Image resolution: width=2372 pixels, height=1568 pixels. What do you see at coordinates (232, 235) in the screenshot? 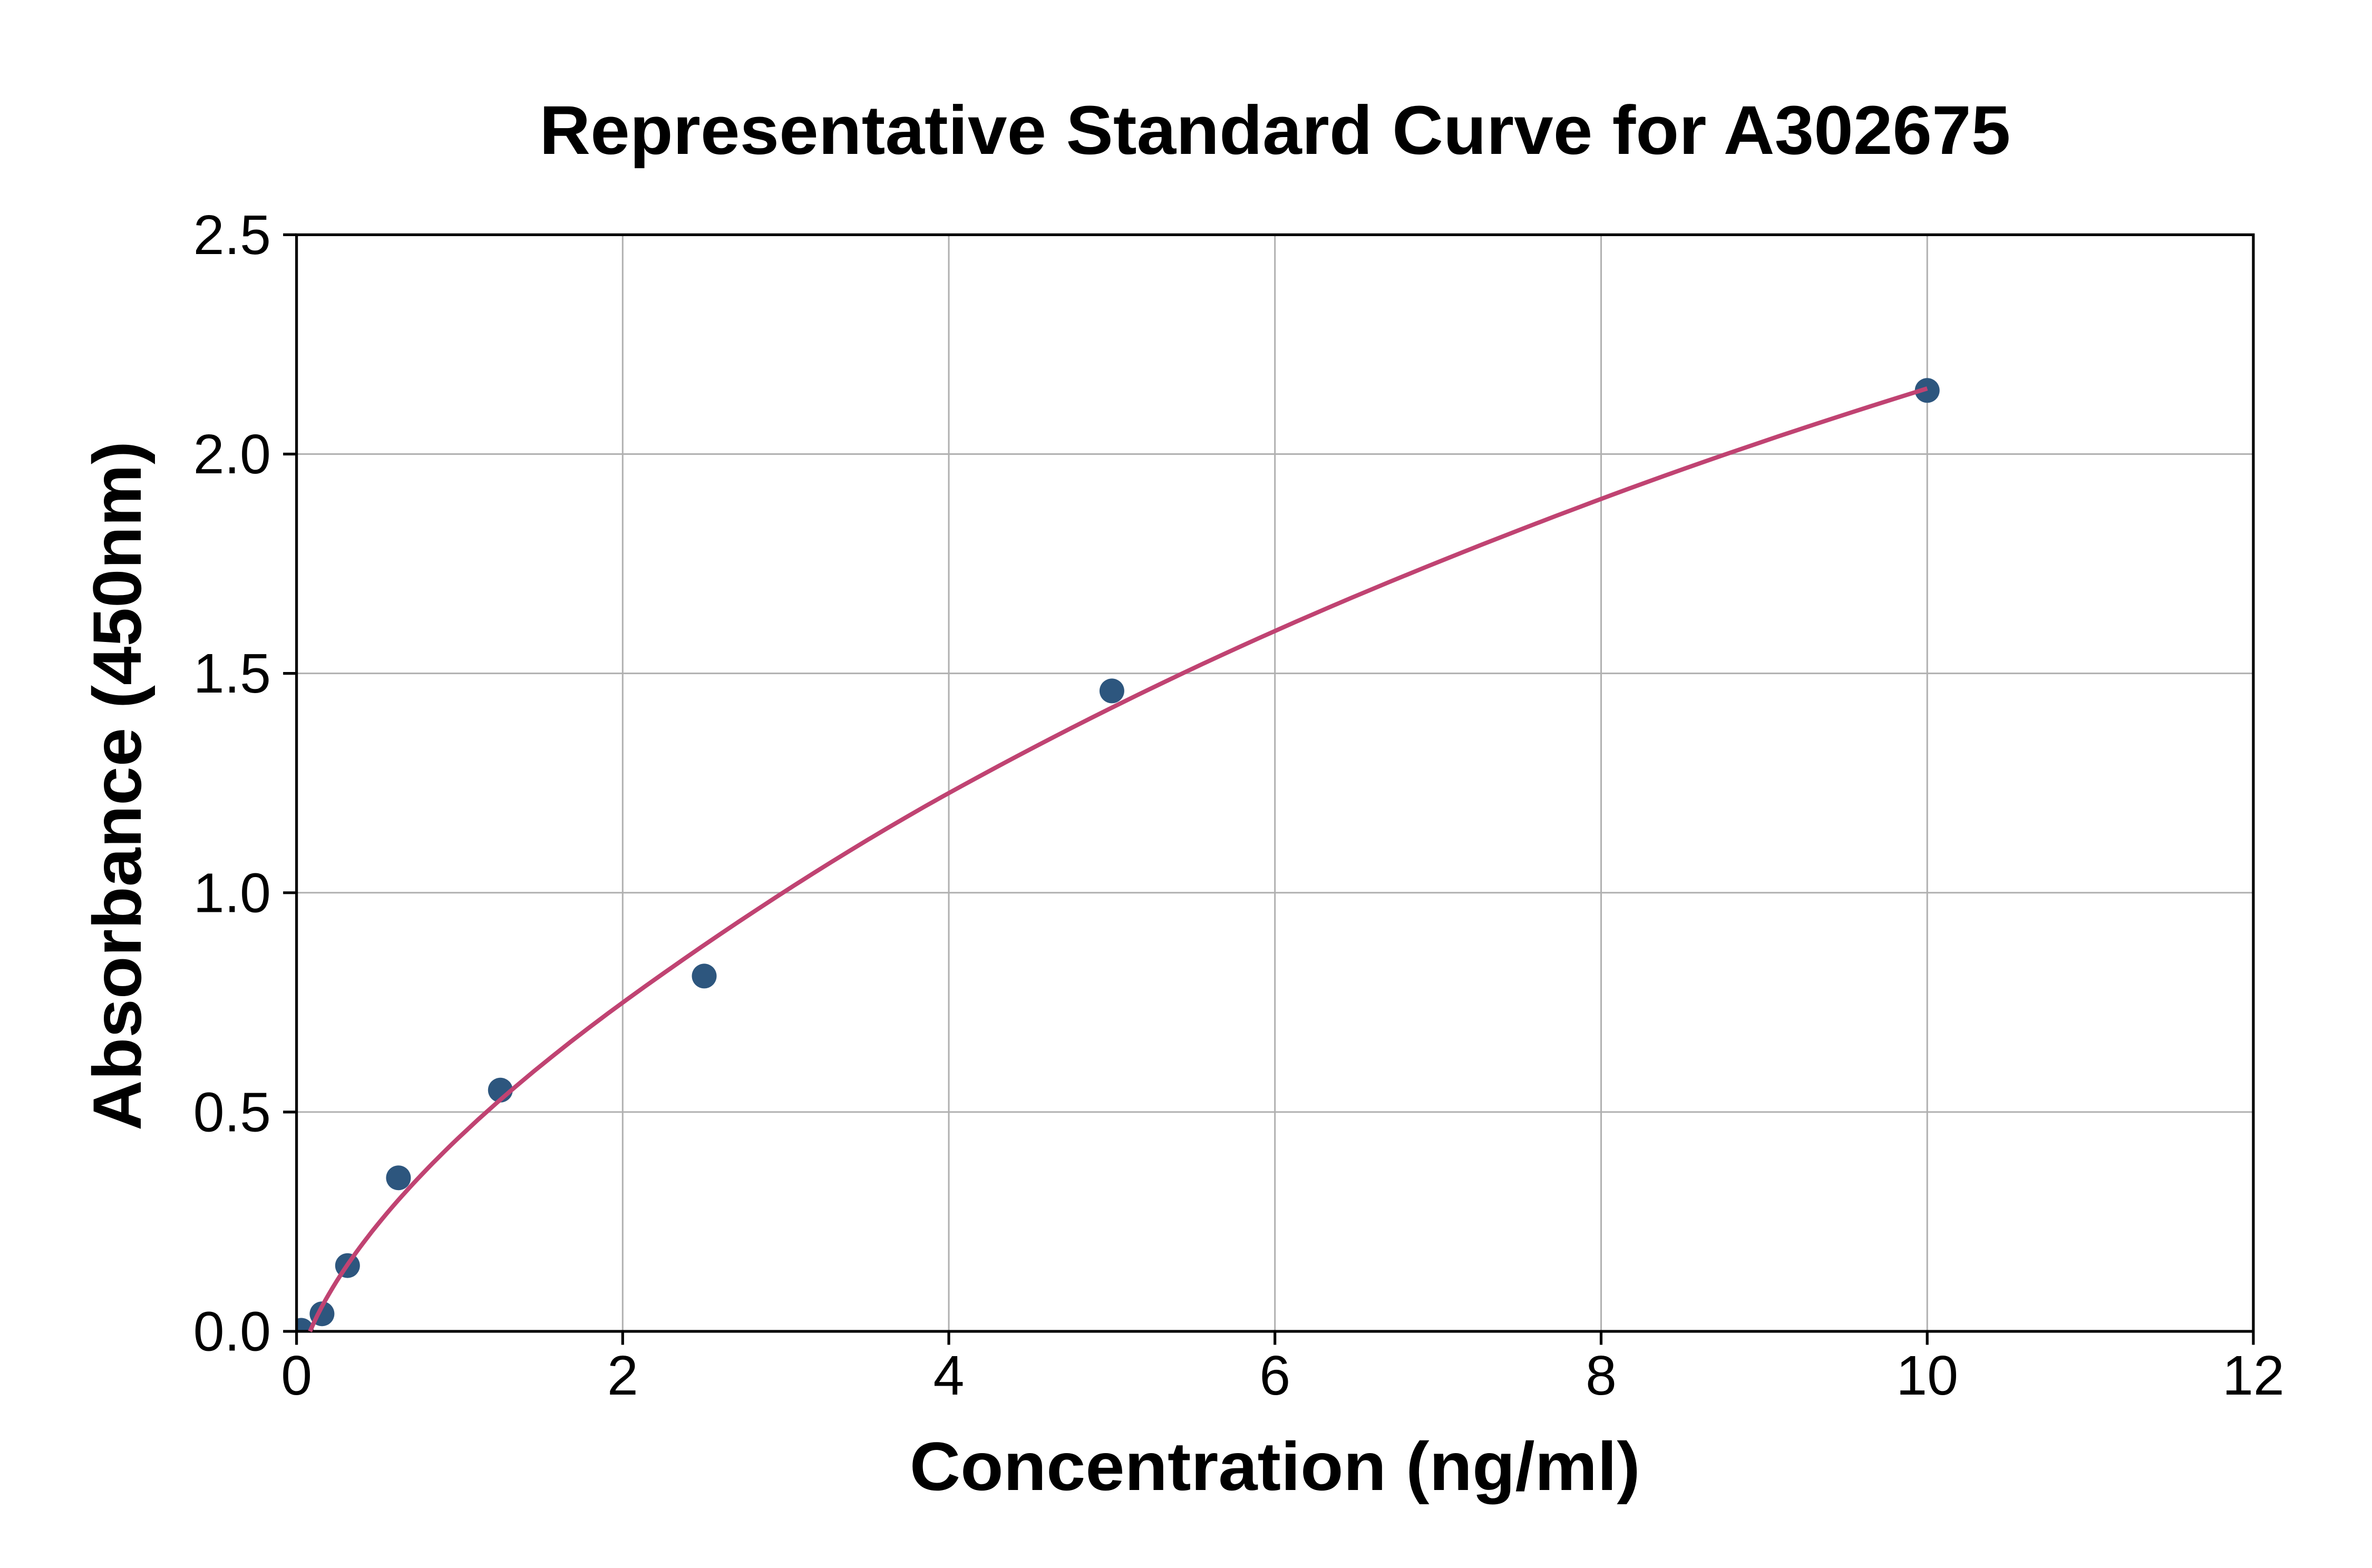
I see `svg-text: 2.5` at bounding box center [232, 235].